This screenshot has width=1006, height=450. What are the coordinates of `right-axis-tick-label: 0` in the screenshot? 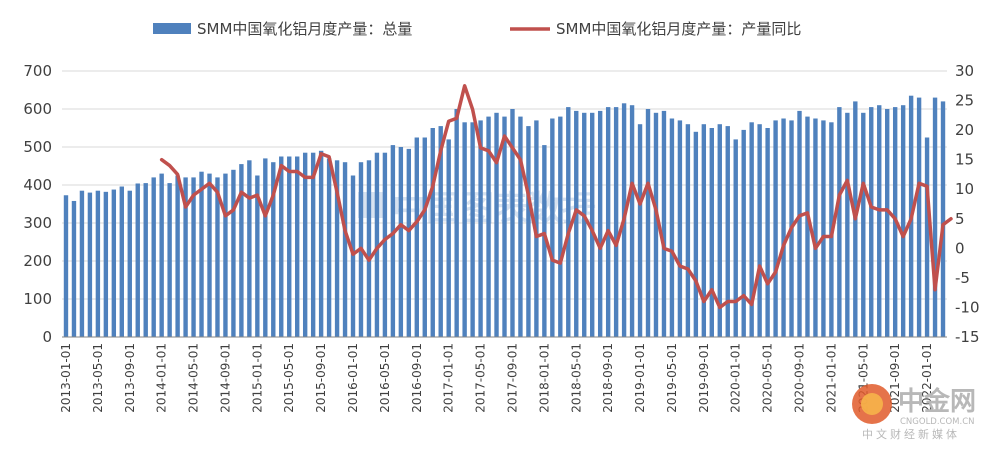 It's located at (960, 248).